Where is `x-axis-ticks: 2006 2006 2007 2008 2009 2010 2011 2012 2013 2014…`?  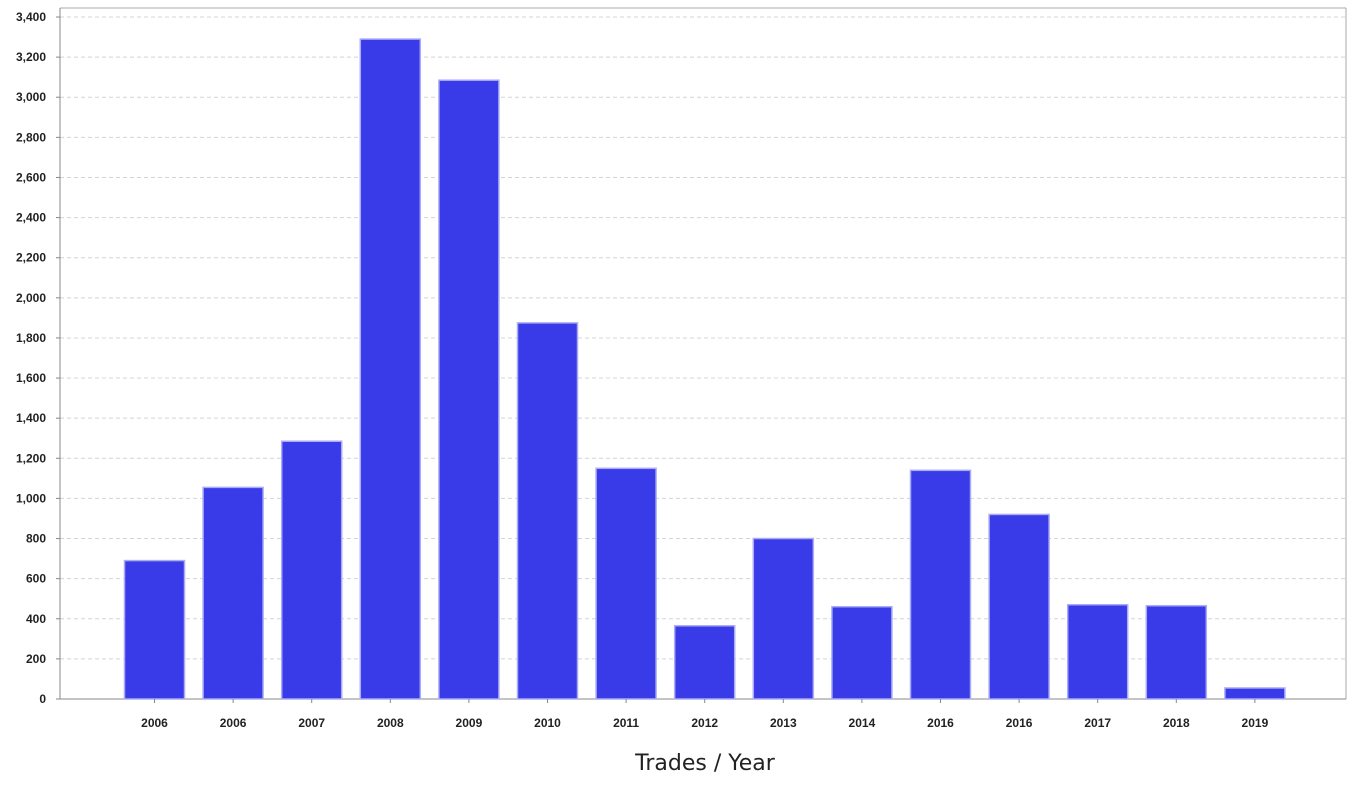 x-axis-ticks: 2006 2006 2007 2008 2009 2010 2011 2012 2013 2014… is located at coordinates (705, 714).